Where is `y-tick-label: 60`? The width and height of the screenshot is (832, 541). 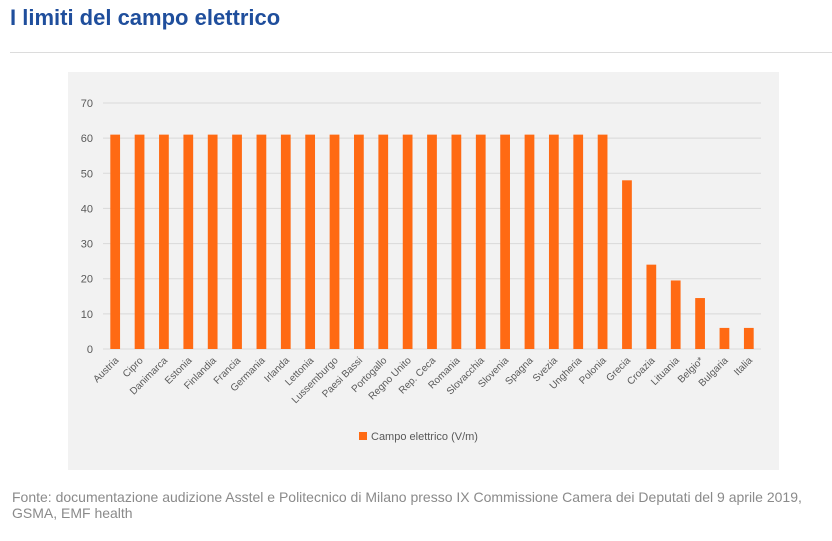
y-tick-label: 60 is located at coordinates (87, 139).